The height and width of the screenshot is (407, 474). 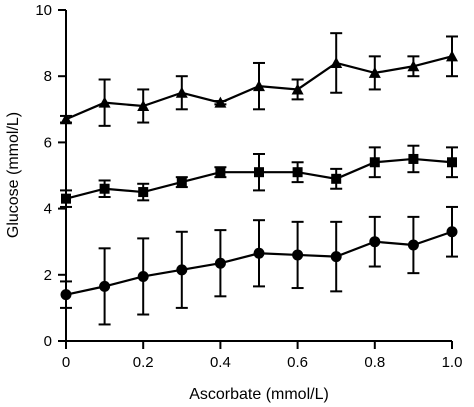 I want to click on x-tick-label: 0.6, so click(x=297, y=362).